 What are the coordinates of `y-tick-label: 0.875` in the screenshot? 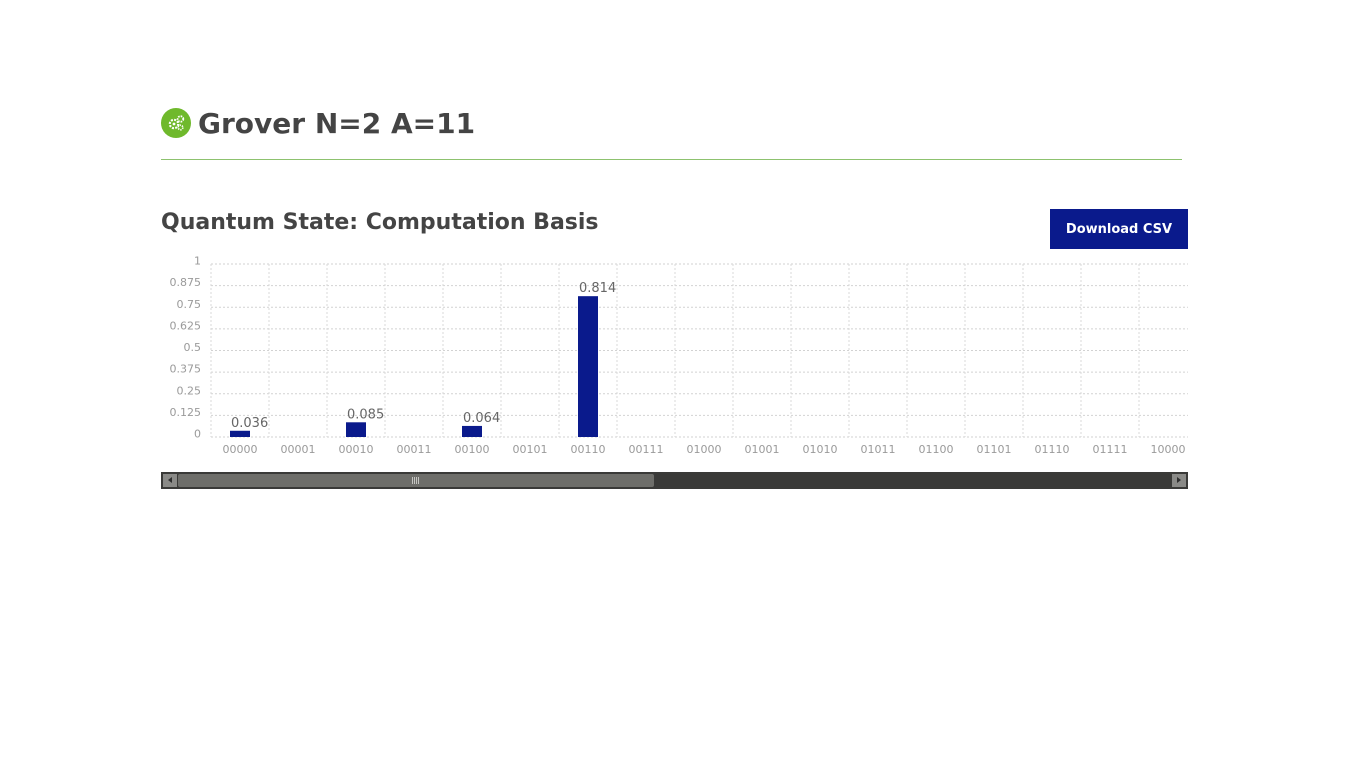 It's located at (186, 282).